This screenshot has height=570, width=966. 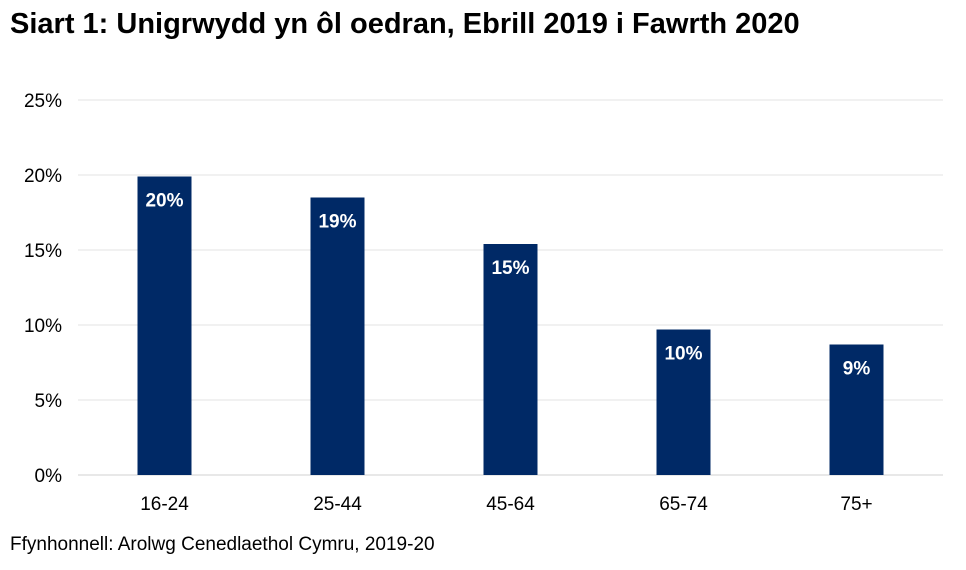 What do you see at coordinates (43, 176) in the screenshot?
I see `y-tick-label: 20%` at bounding box center [43, 176].